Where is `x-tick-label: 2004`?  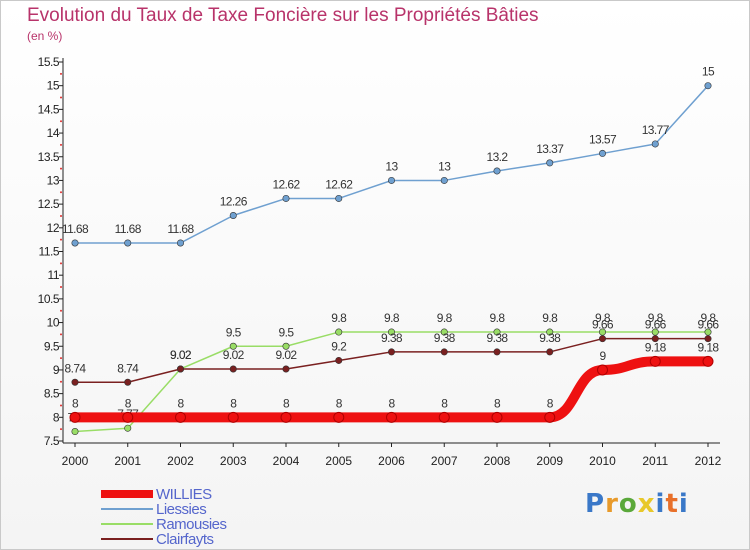 x-tick-label: 2004 is located at coordinates (286, 461).